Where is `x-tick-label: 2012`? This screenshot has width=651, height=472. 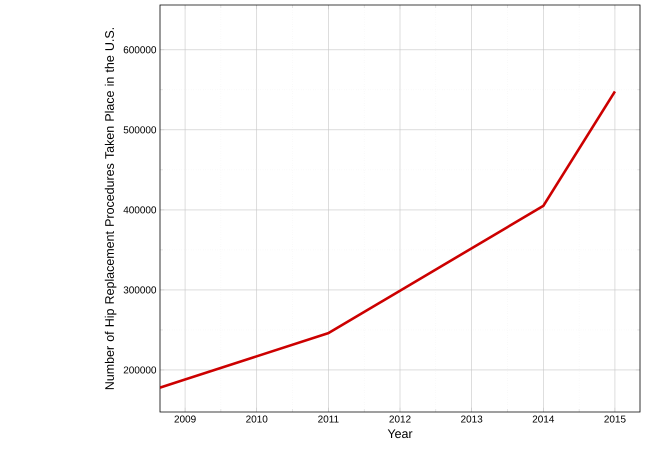
x-tick-label: 2012 is located at coordinates (400, 419).